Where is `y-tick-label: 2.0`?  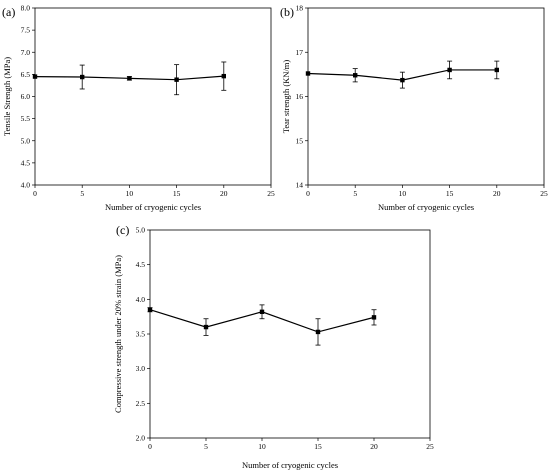 y-tick-label: 2.0 is located at coordinates (141, 438).